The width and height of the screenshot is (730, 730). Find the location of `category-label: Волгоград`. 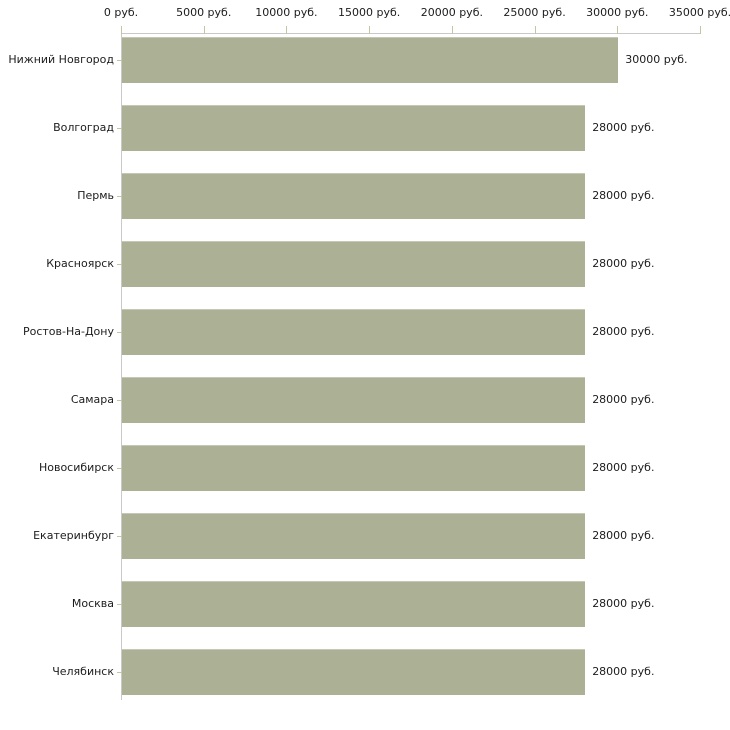

category-label: Волгоград is located at coordinates (83, 127).